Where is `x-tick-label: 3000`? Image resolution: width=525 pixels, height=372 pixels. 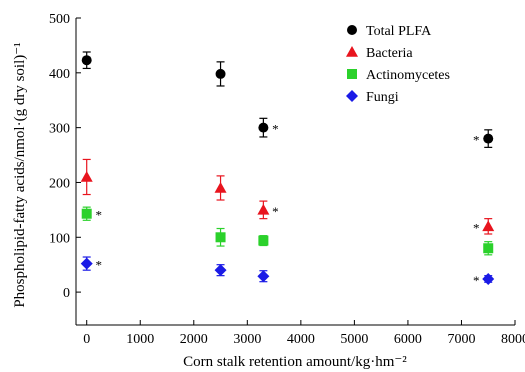 x-tick-label: 3000 is located at coordinates (247, 339).